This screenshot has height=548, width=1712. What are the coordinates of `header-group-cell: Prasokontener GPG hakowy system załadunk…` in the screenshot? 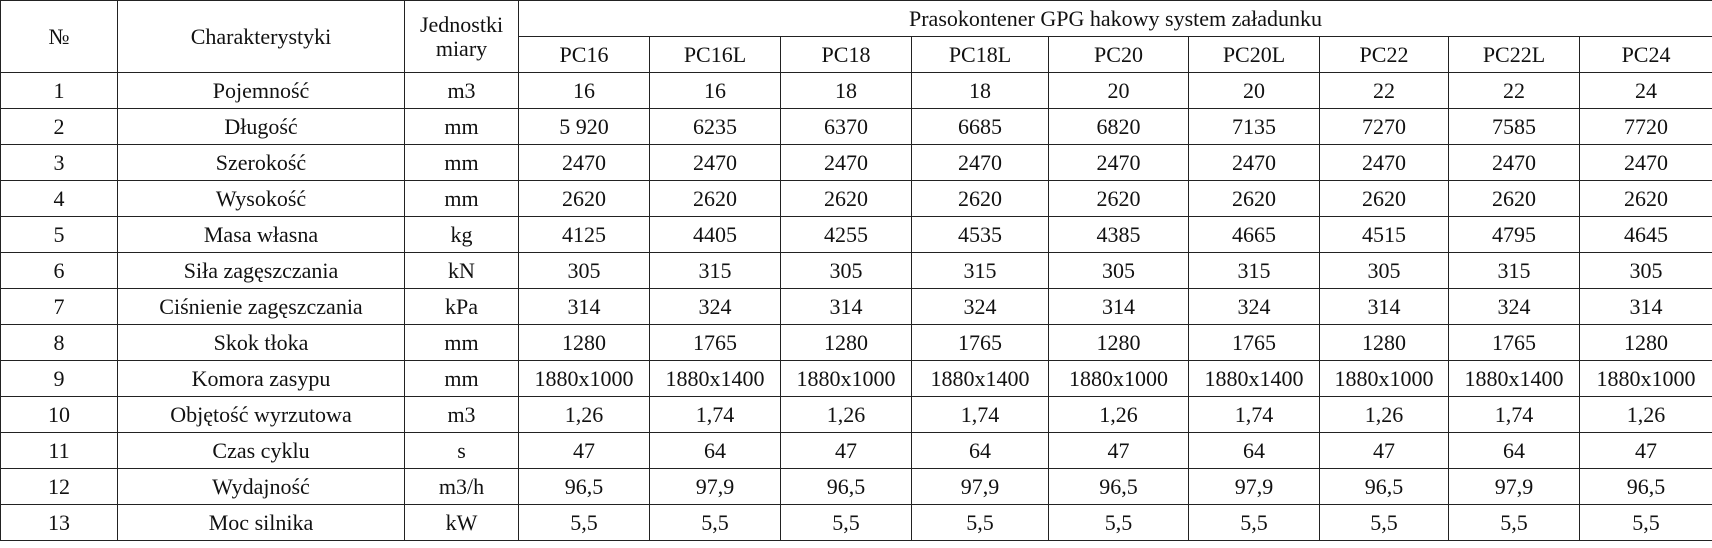 It's located at (1114, 18).